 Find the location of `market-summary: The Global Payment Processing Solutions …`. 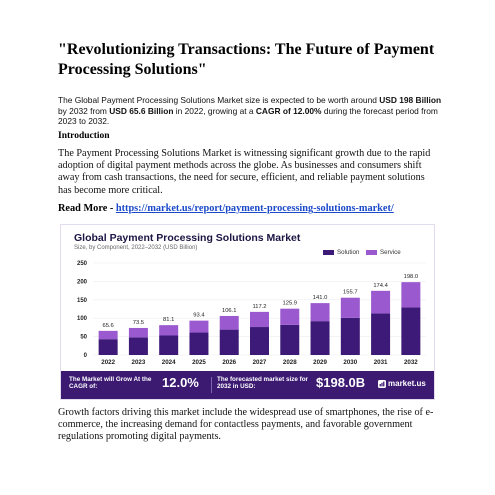

market-summary: The Global Payment Processing Solutions … is located at coordinates (250, 111).